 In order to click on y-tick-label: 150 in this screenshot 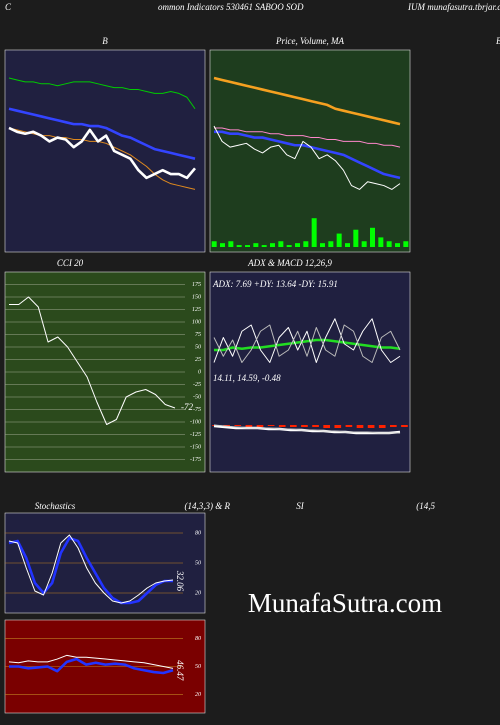, I will do `click(196, 297)`.